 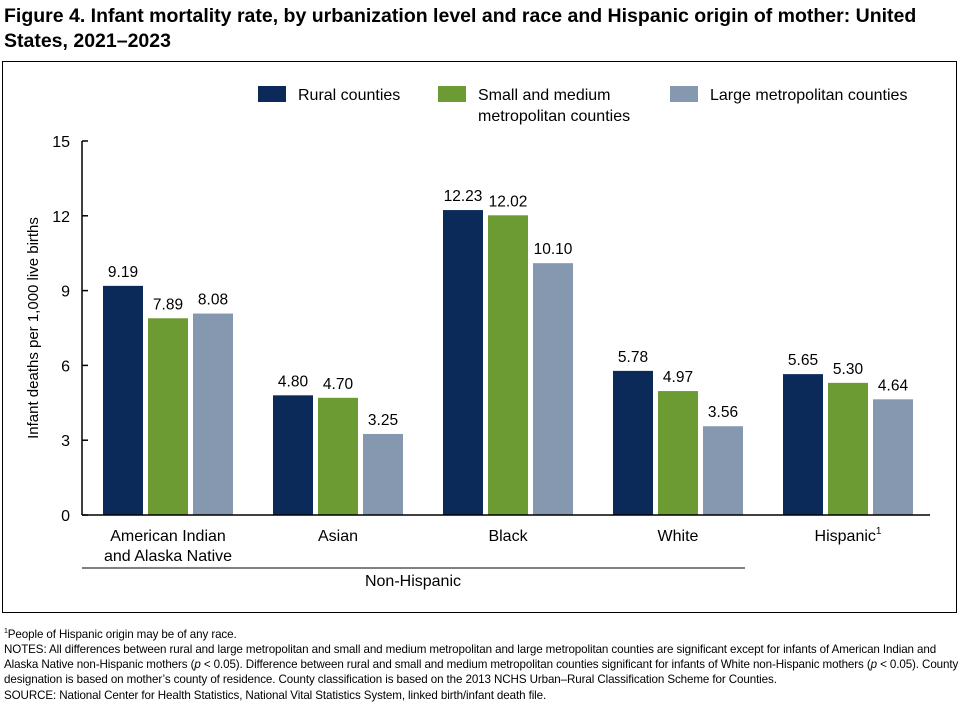 I want to click on legend-label: metropolitan counties, so click(x=554, y=116).